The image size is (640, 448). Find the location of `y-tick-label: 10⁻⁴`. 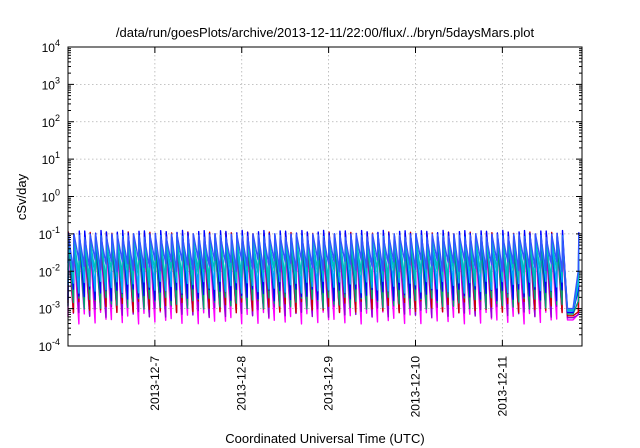

y-tick-label: 10⁻⁴ is located at coordinates (49, 345).